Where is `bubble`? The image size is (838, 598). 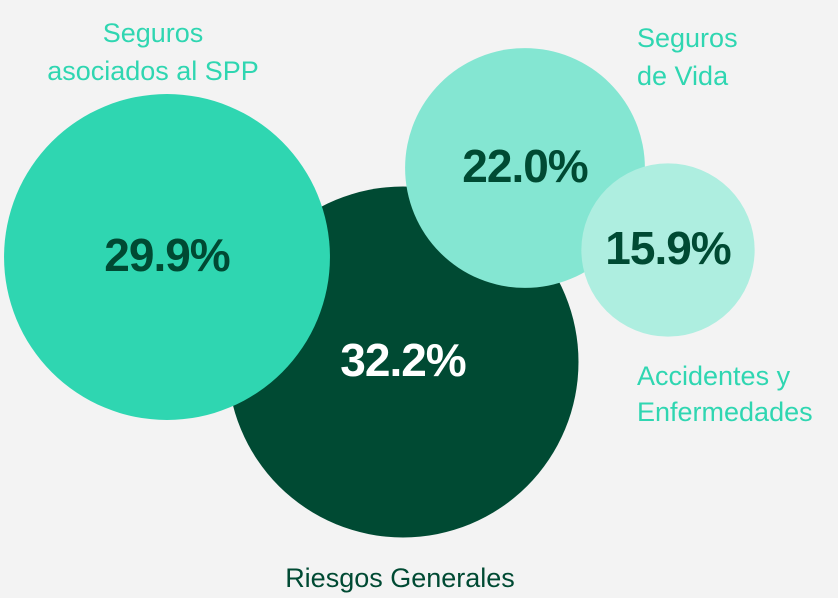 bubble is located at coordinates (668, 250).